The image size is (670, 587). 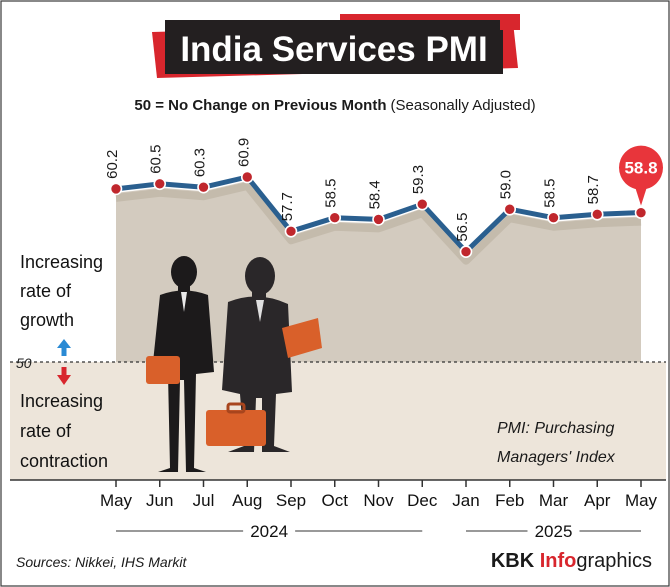 I want to click on businessmen-illustration, so click(x=234, y=364).